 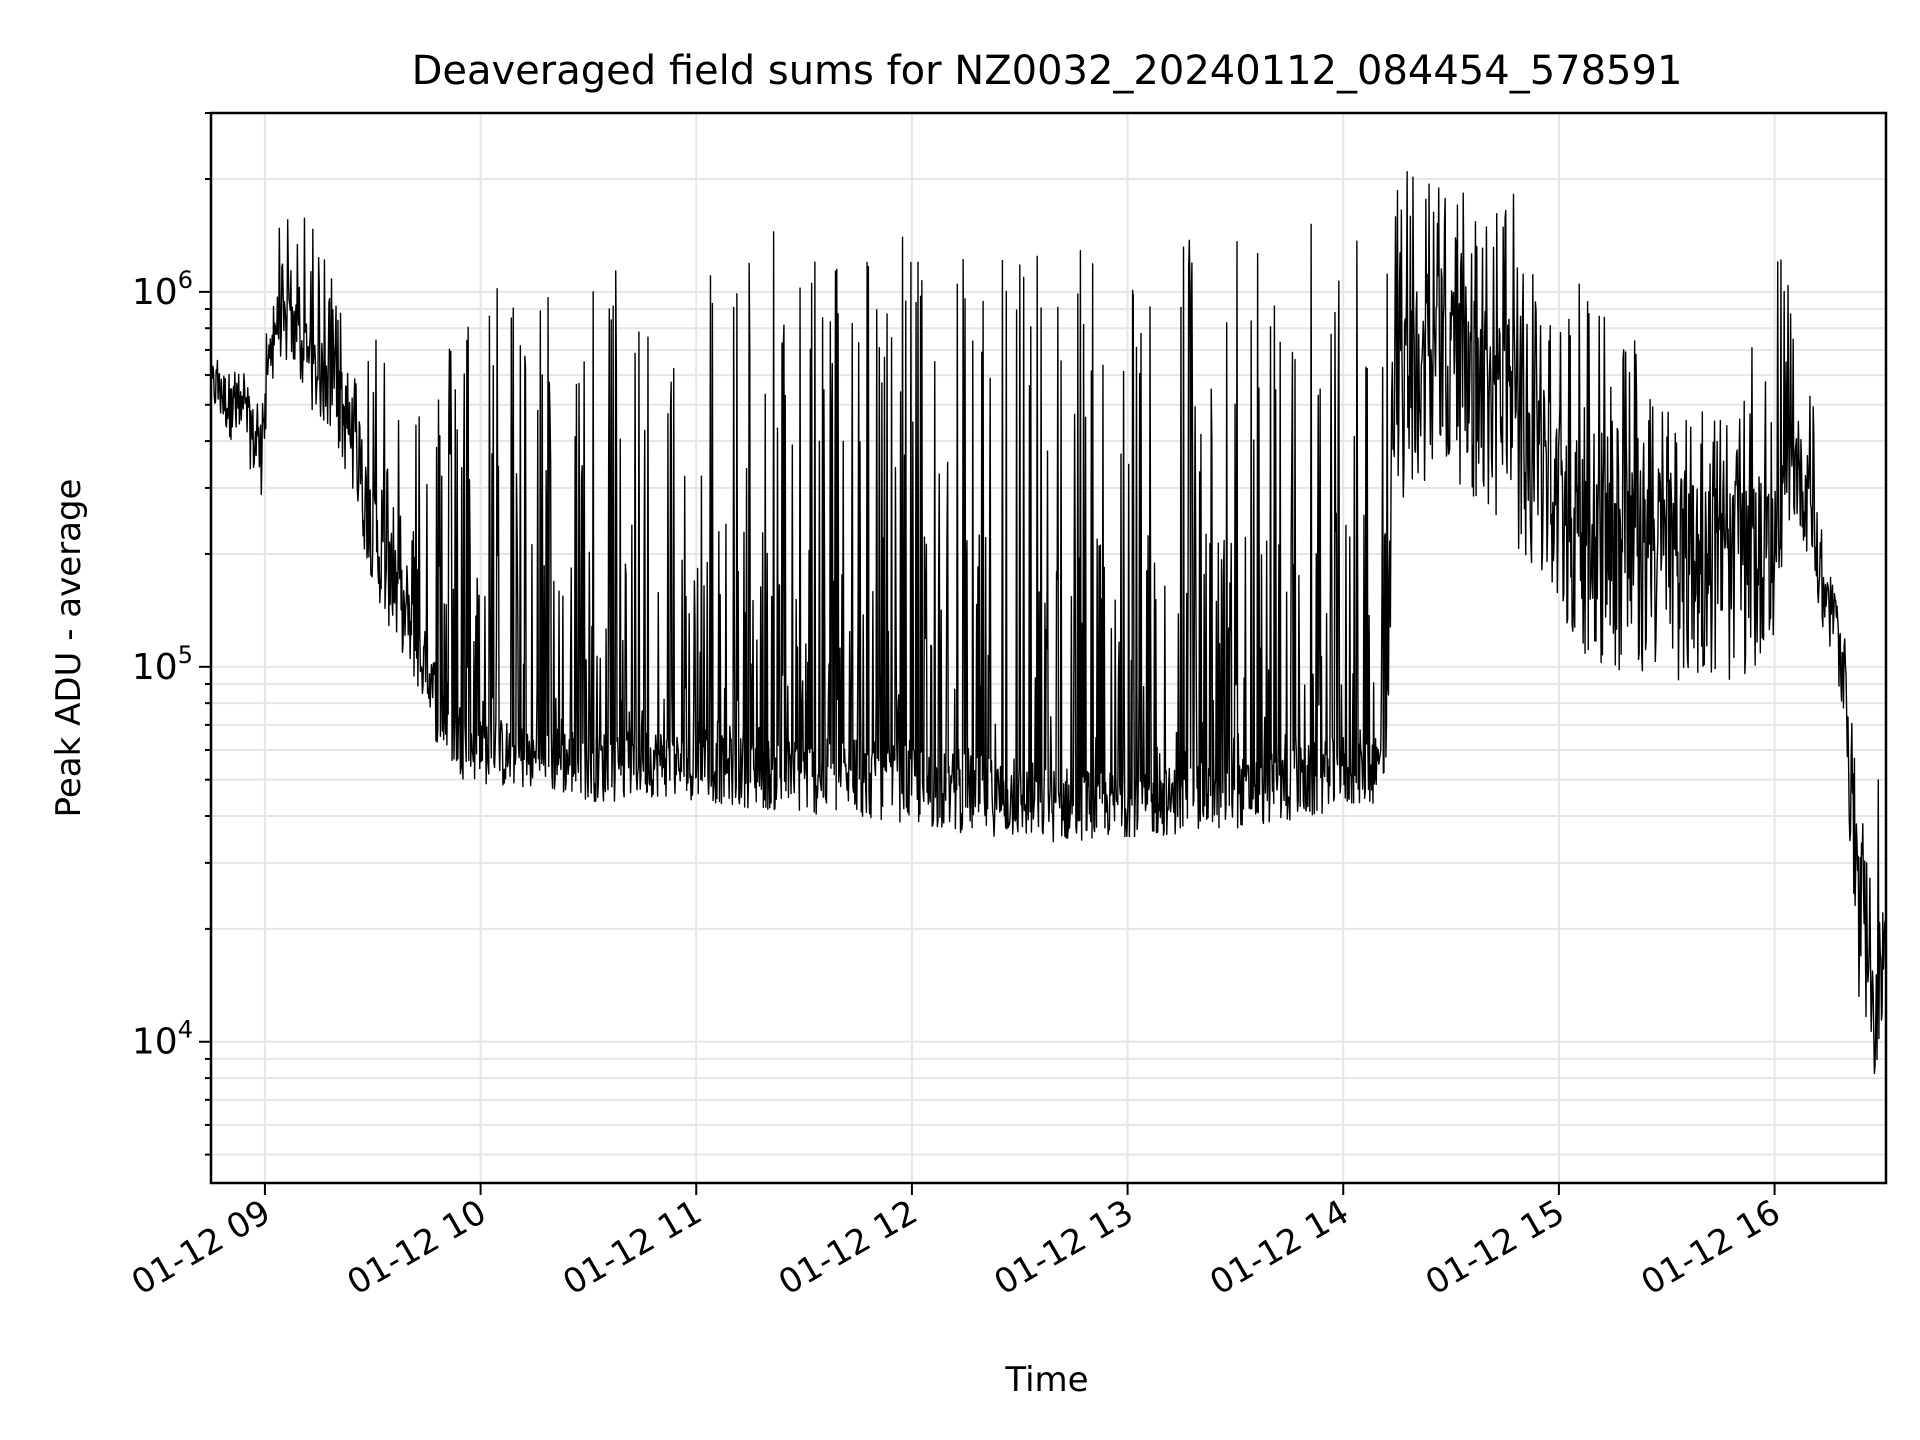 What do you see at coordinates (171, 634) in the screenshot?
I see `y-ticks: 10⁴ 10⁵ 10⁶` at bounding box center [171, 634].